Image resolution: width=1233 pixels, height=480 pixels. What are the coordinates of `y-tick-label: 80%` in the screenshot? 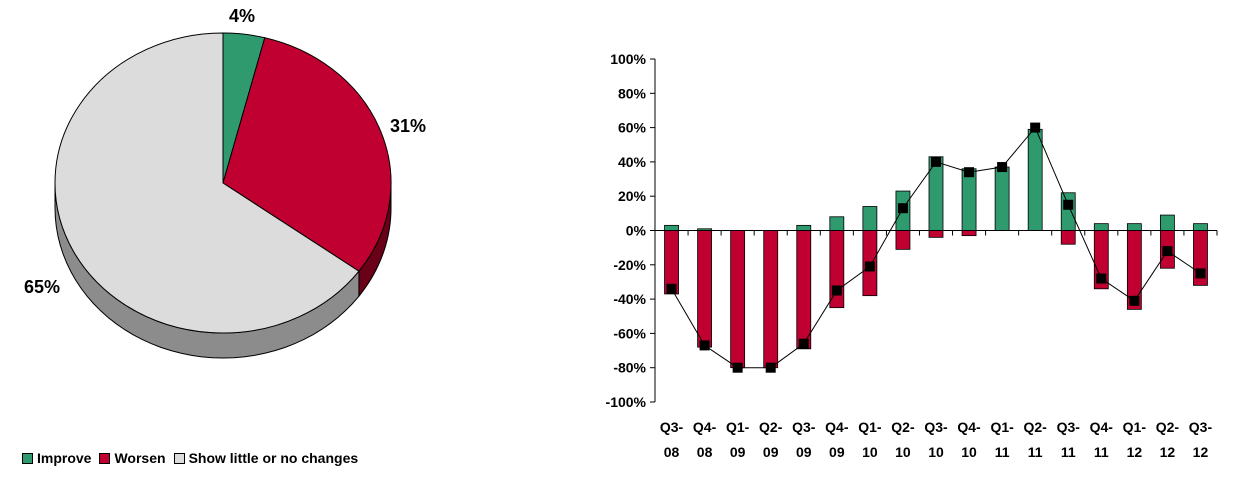 It's located at (632, 93).